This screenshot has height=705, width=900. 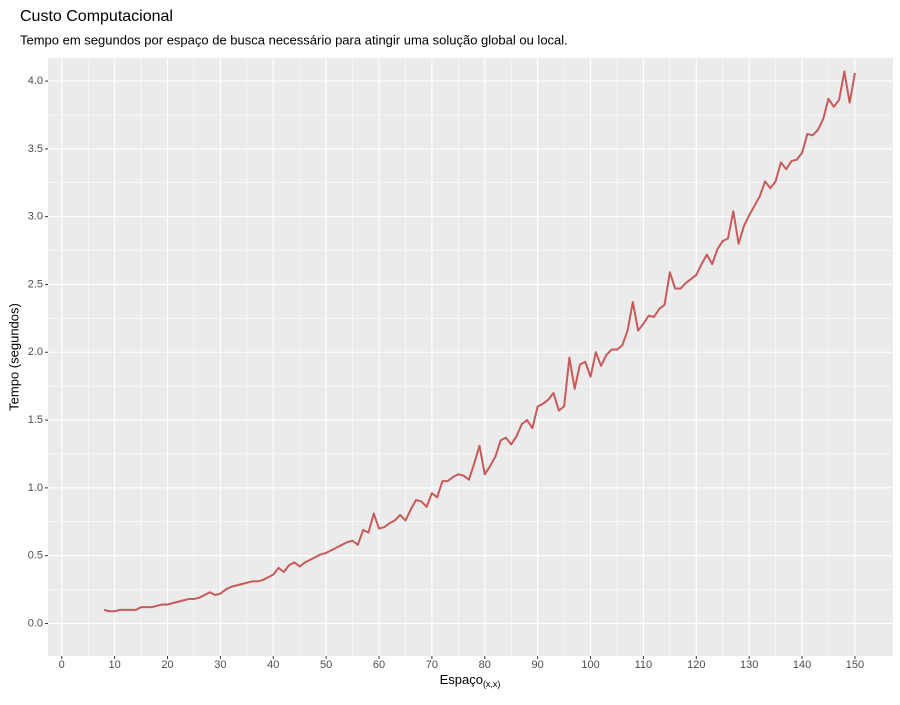 What do you see at coordinates (35, 420) in the screenshot?
I see `y-tick-label: 1.5` at bounding box center [35, 420].